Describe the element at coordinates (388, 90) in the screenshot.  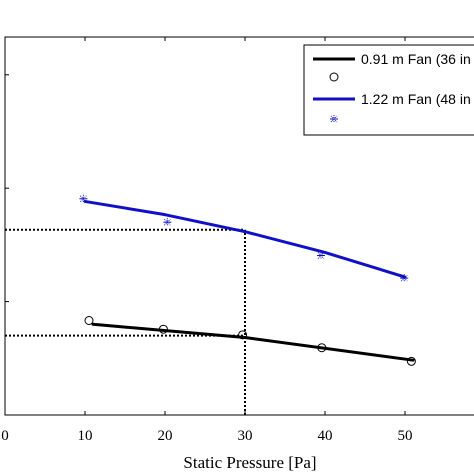
I see `legend: 0.91 m Fan (36 in 1.22 m Fan (48 in` at that location.